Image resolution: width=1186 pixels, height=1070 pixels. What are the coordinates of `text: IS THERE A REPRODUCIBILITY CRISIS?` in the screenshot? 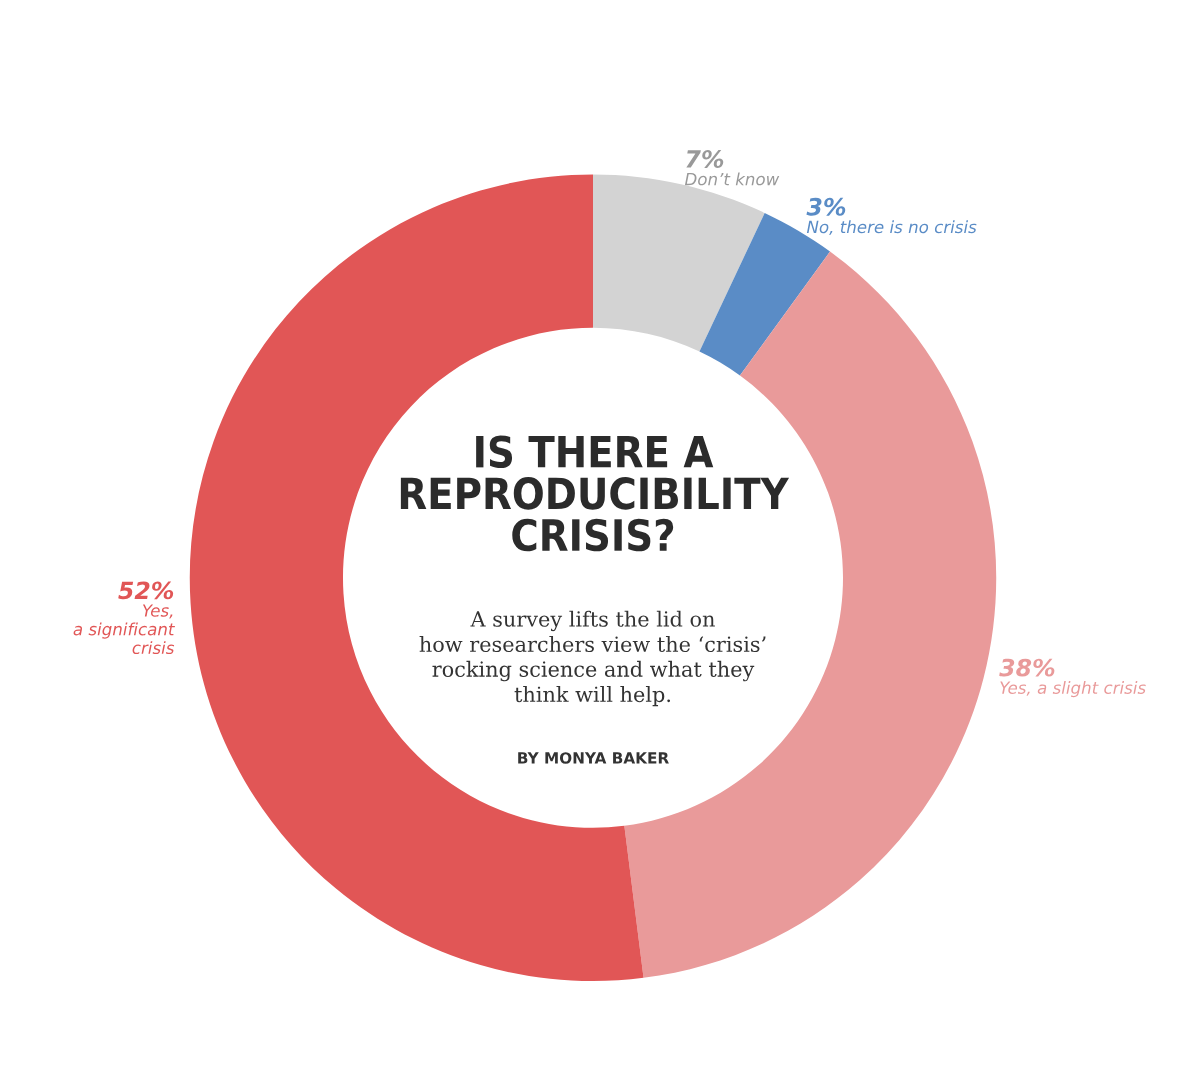 It's located at (595, 493).